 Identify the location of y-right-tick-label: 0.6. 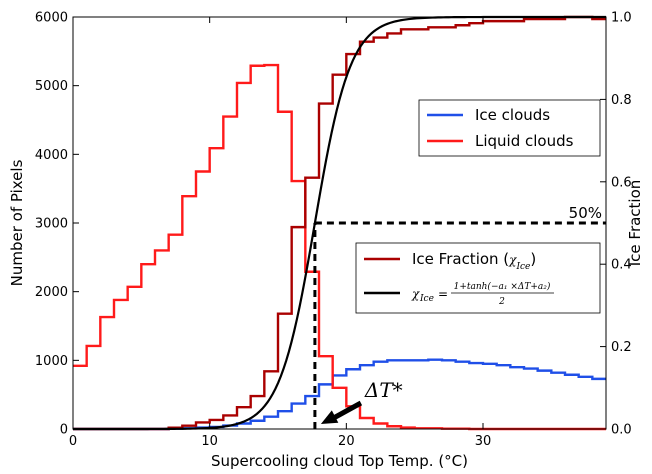
(621, 182).